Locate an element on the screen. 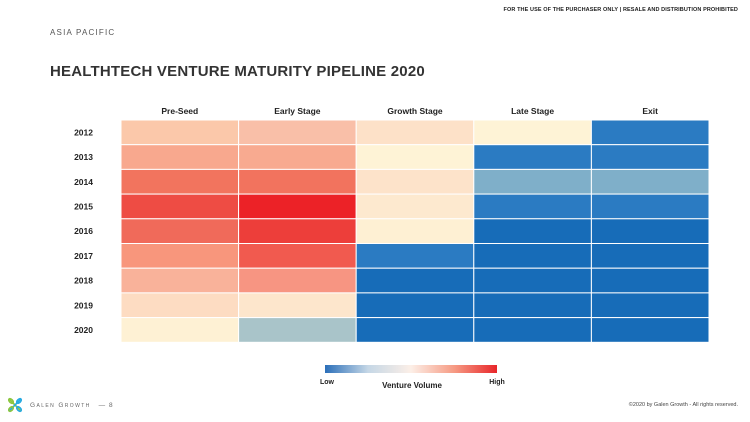  row-label: 2017 is located at coordinates (83, 256).